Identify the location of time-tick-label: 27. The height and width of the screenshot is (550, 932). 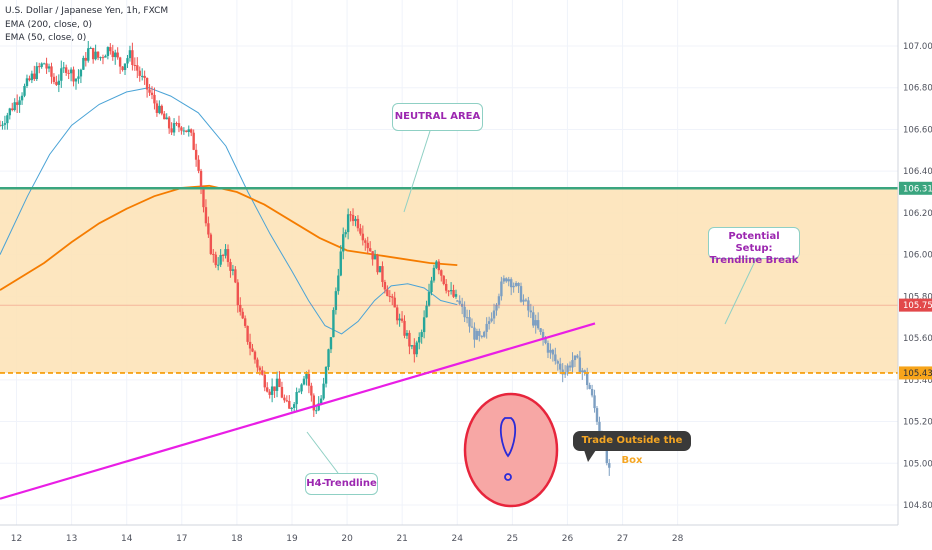
(622, 539).